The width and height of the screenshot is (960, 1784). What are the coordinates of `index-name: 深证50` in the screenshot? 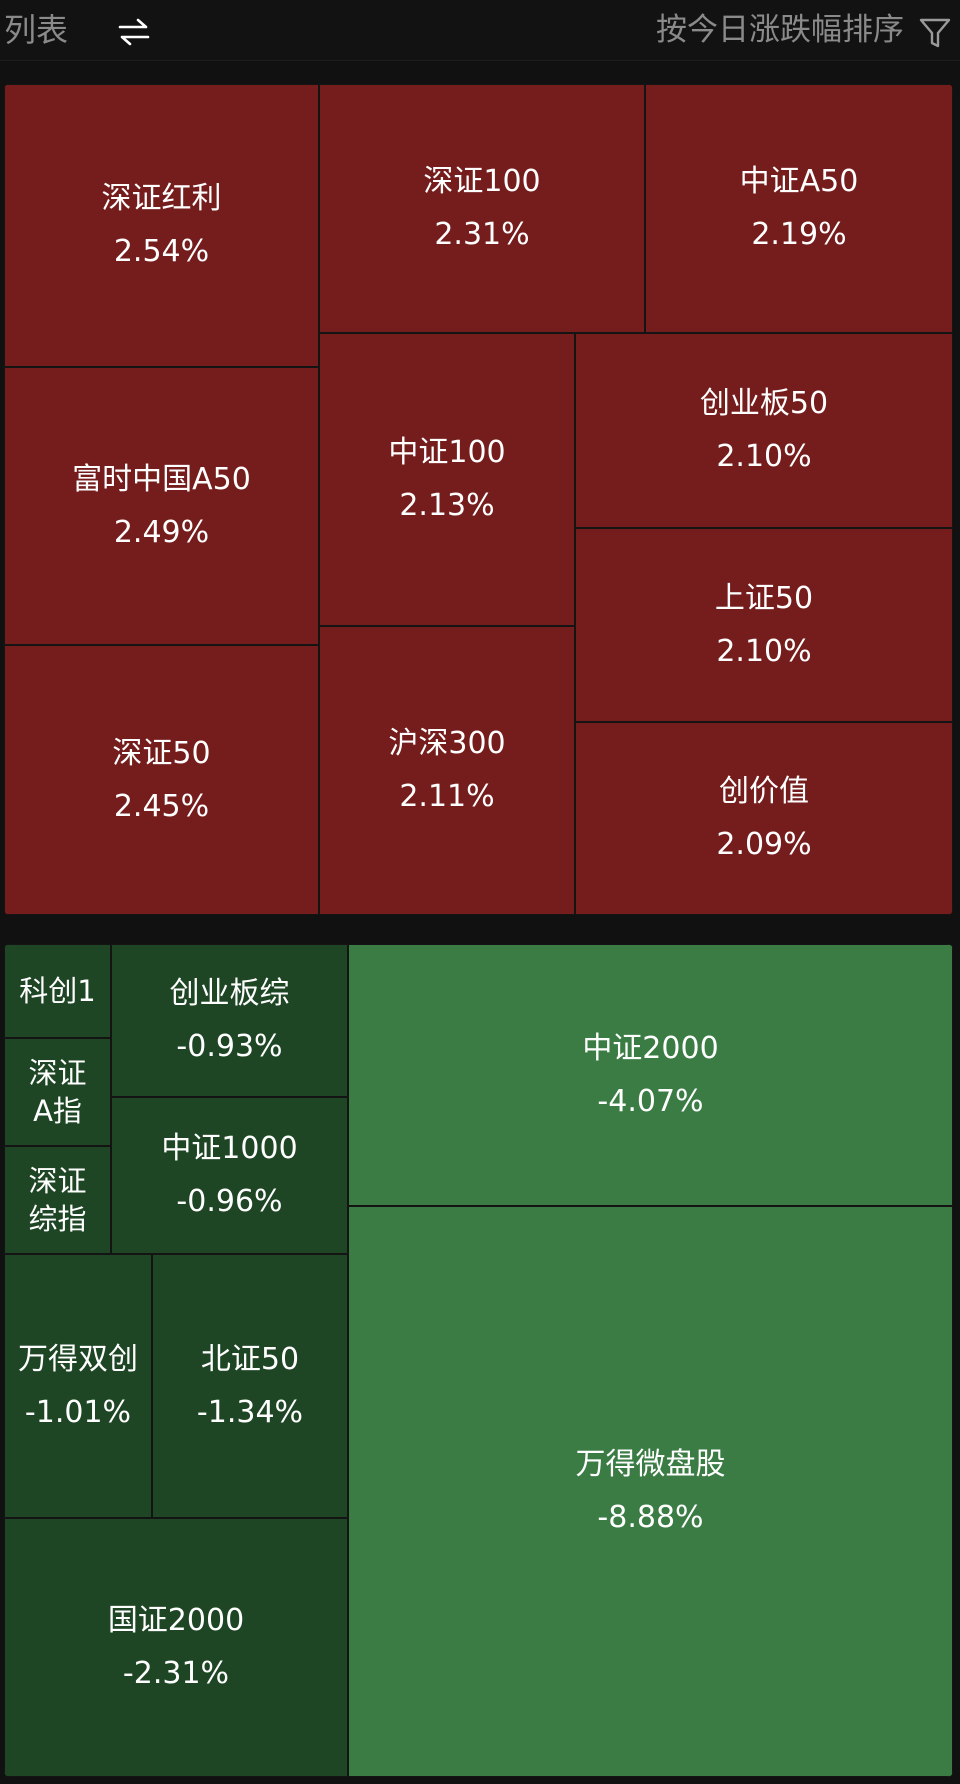 It's located at (161, 753).